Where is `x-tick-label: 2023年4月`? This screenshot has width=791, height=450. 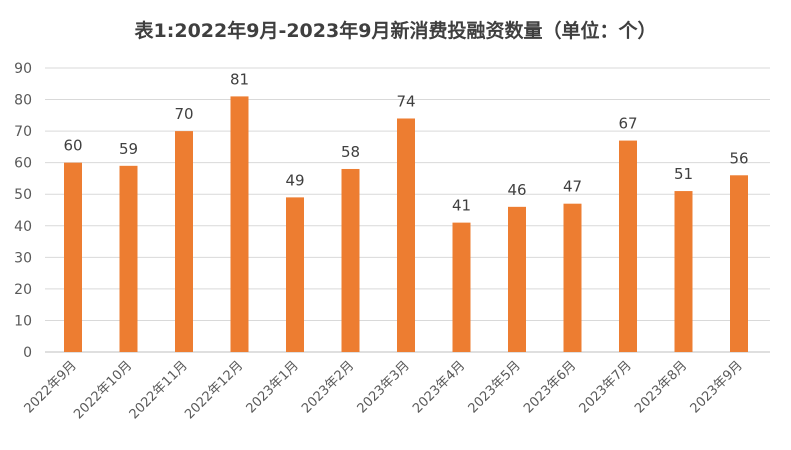
x-tick-label: 2023年4月 is located at coordinates (439, 387).